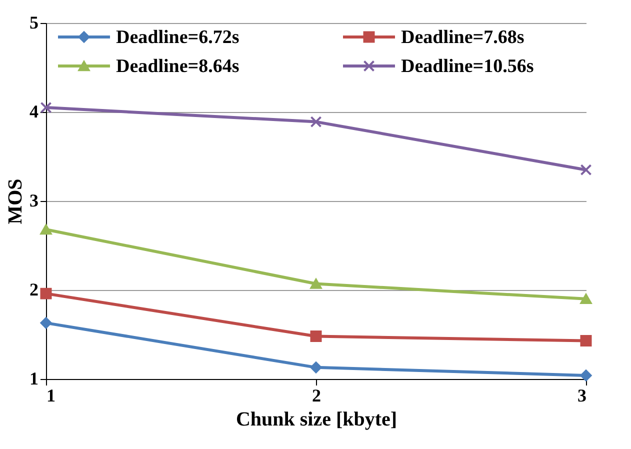 This screenshot has width=631, height=449. What do you see at coordinates (34, 378) in the screenshot?
I see `y-tick-label: 1` at bounding box center [34, 378].